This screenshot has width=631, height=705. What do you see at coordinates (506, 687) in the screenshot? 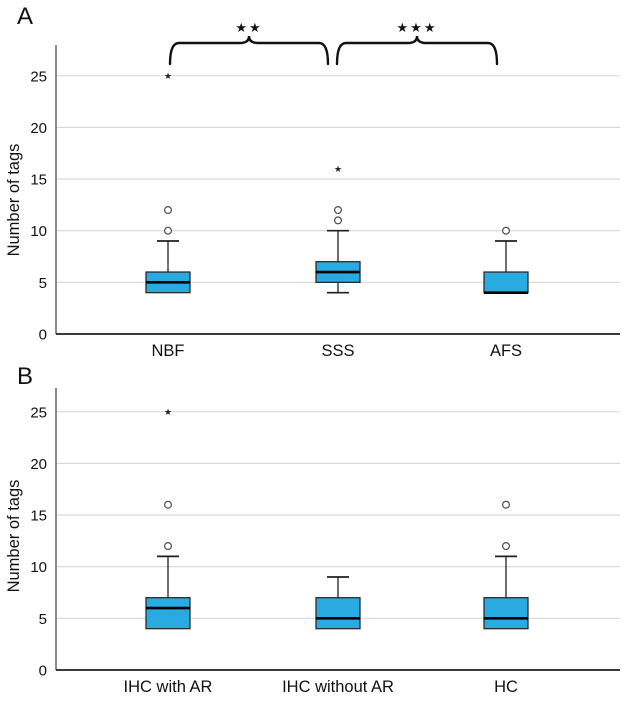
I see `category-label: HC` at bounding box center [506, 687].